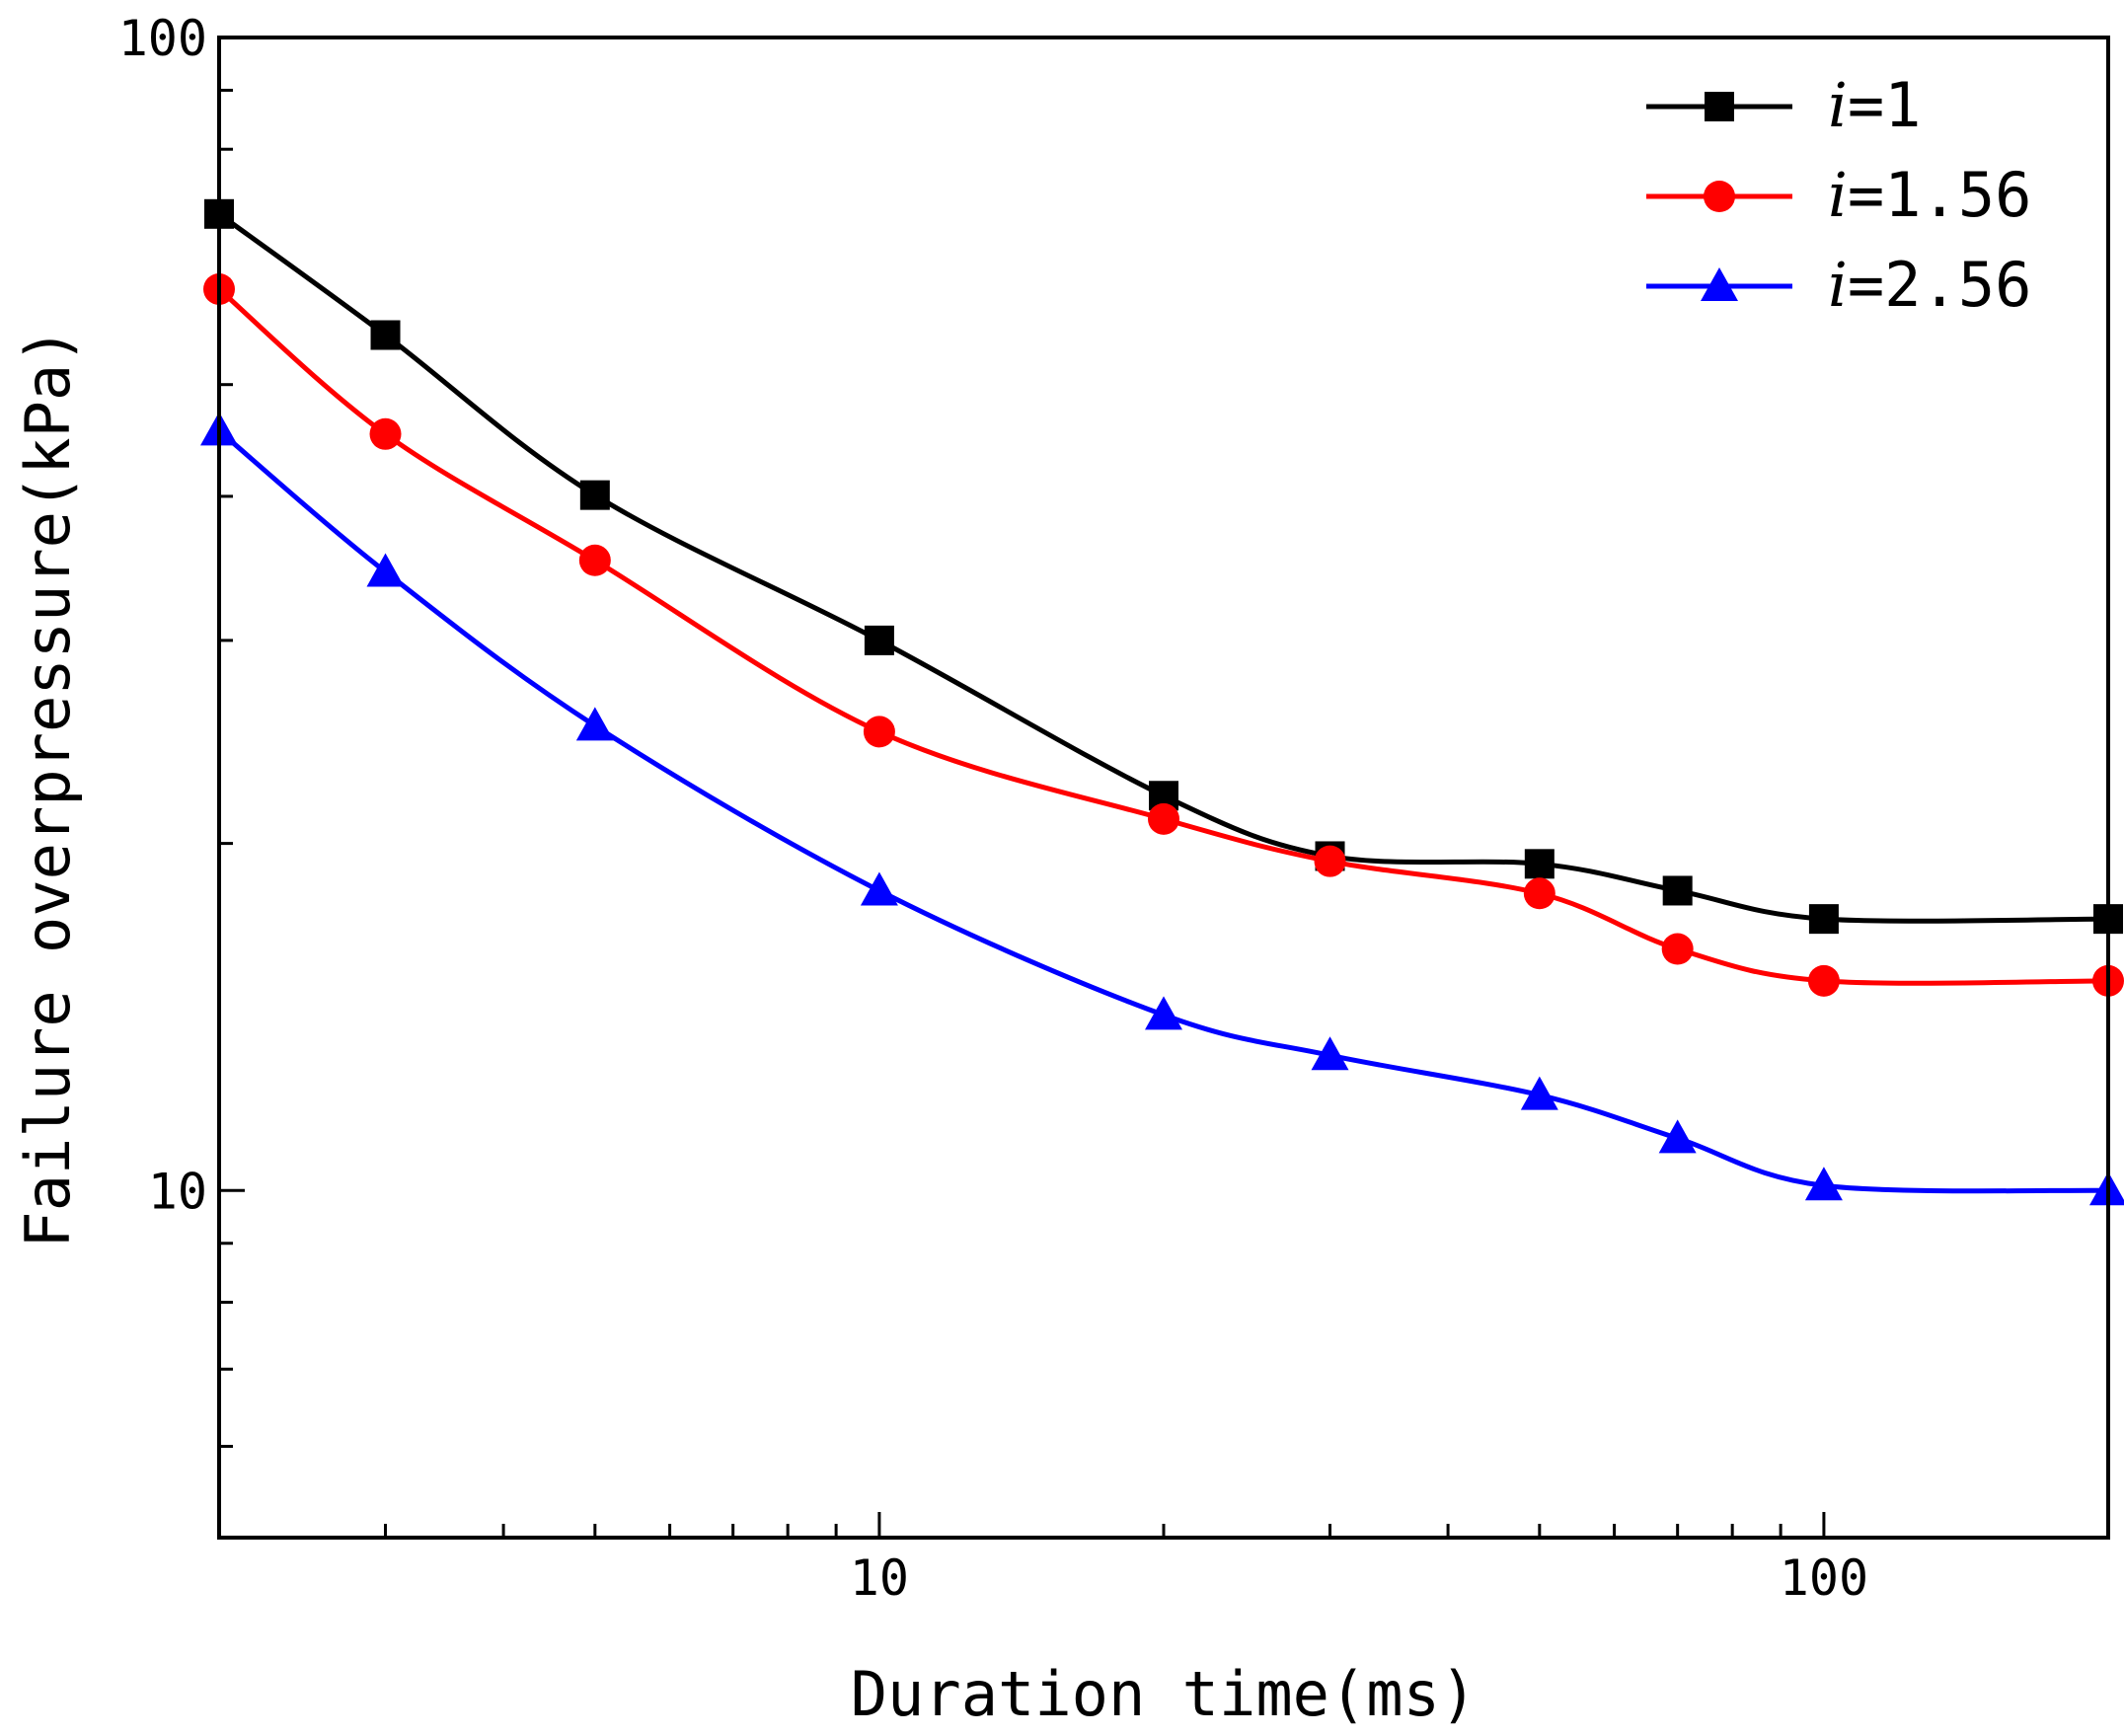 The image size is (2124, 1736). What do you see at coordinates (879, 1578) in the screenshot?
I see `x-tick-label: 10` at bounding box center [879, 1578].